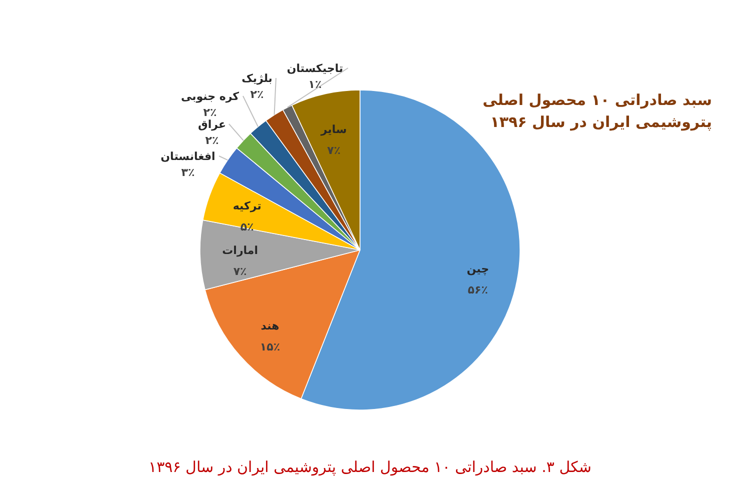  Describe the element at coordinates (333, 129) in the screenshot. I see `slice-label: سایر` at that location.